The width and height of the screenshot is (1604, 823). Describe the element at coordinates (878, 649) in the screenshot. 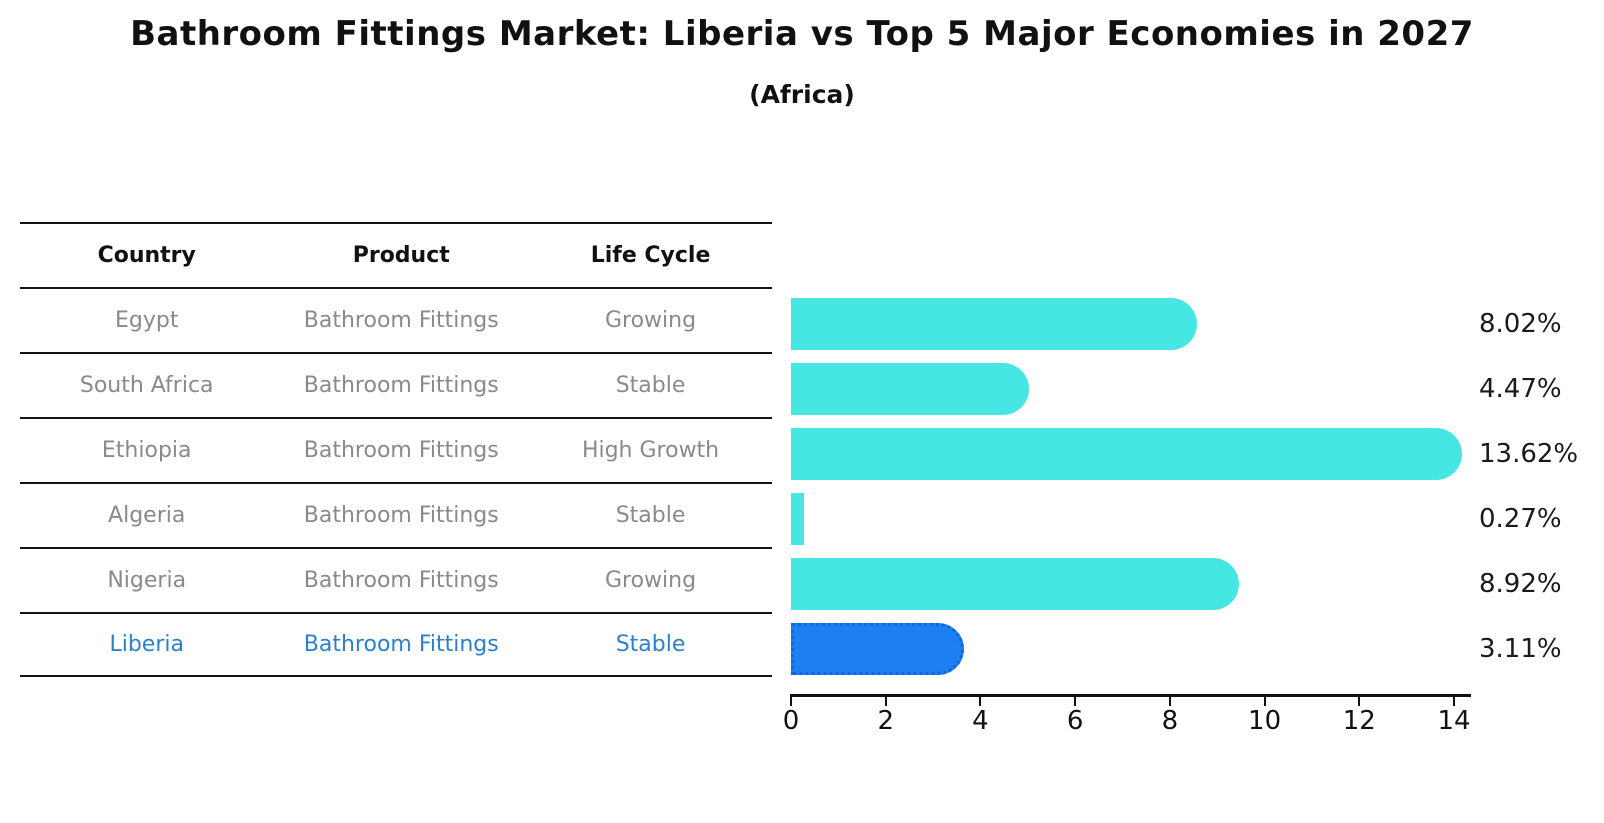

I see `bar-liberia` at that location.